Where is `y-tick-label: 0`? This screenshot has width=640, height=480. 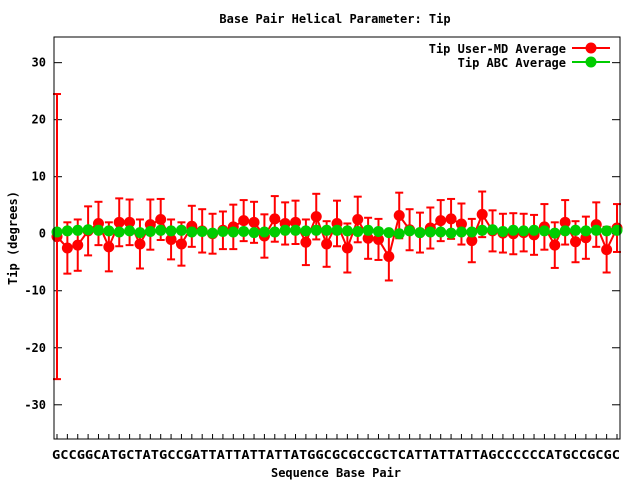
y-tick-label: 0 is located at coordinates (42, 234).